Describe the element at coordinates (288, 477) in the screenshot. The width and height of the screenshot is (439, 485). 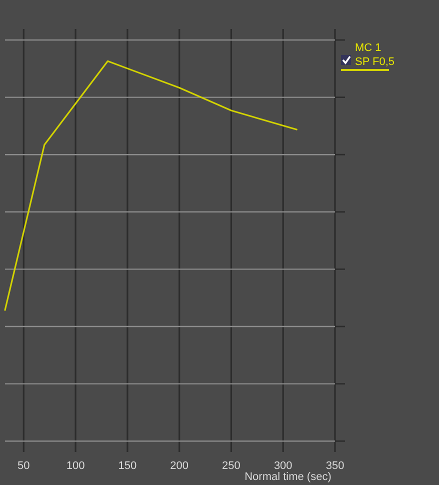
I see `x-axis-title: Normal time (sec)` at that location.